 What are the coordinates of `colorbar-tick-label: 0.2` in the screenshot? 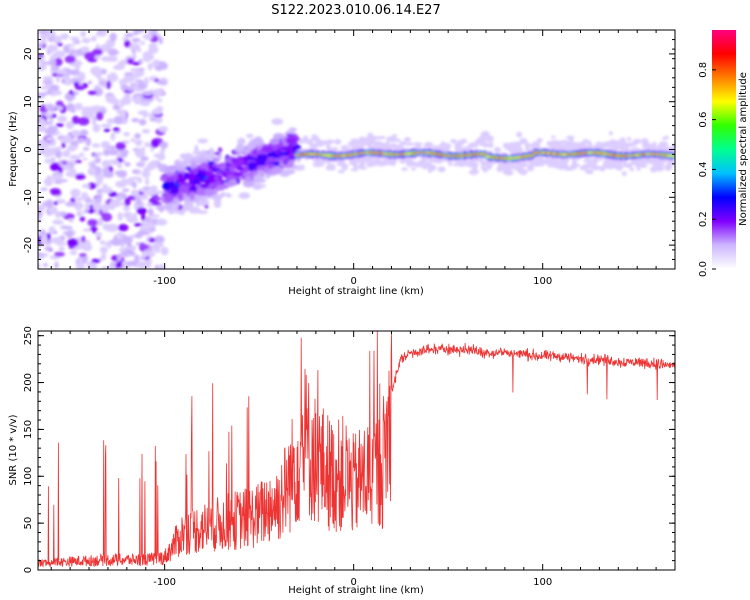 It's located at (703, 219).